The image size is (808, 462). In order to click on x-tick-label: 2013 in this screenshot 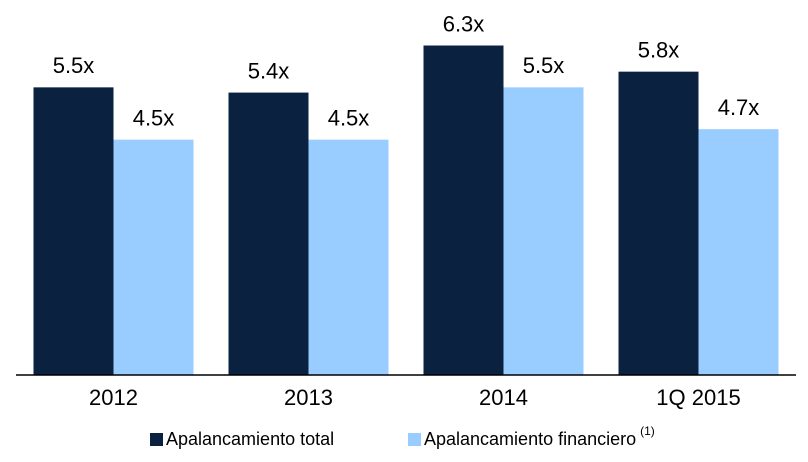, I will do `click(308, 397)`.